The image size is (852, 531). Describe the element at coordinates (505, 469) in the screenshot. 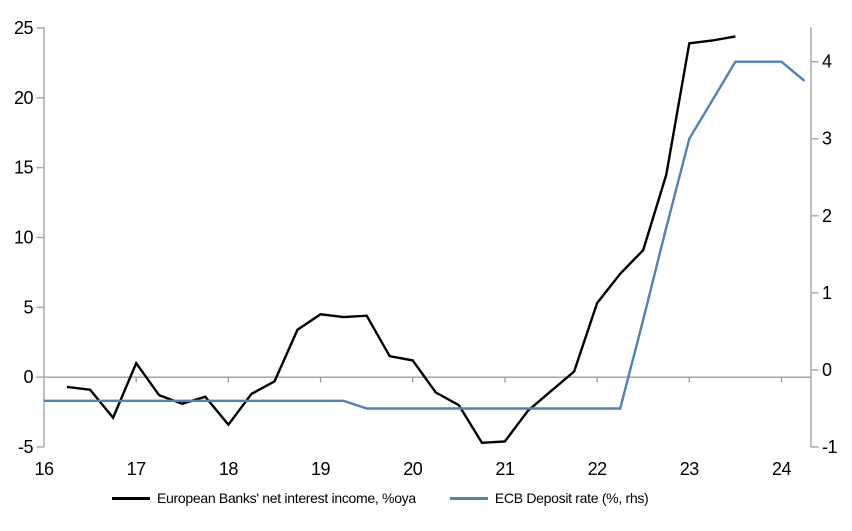

I see `x-axis-label: 21` at that location.